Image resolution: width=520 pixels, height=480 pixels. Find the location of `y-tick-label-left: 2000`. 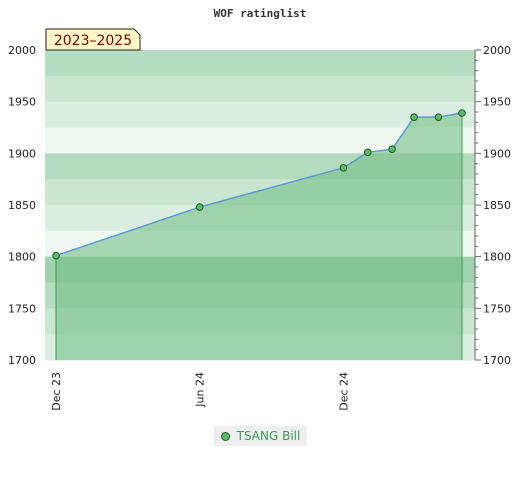

y-tick-label-left: 2000 is located at coordinates (22, 50).